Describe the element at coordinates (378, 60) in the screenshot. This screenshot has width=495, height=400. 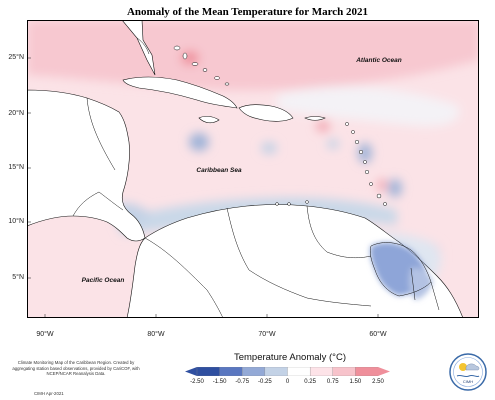
I see `label-atlantic-ocean: Atlantic Ocean` at that location.